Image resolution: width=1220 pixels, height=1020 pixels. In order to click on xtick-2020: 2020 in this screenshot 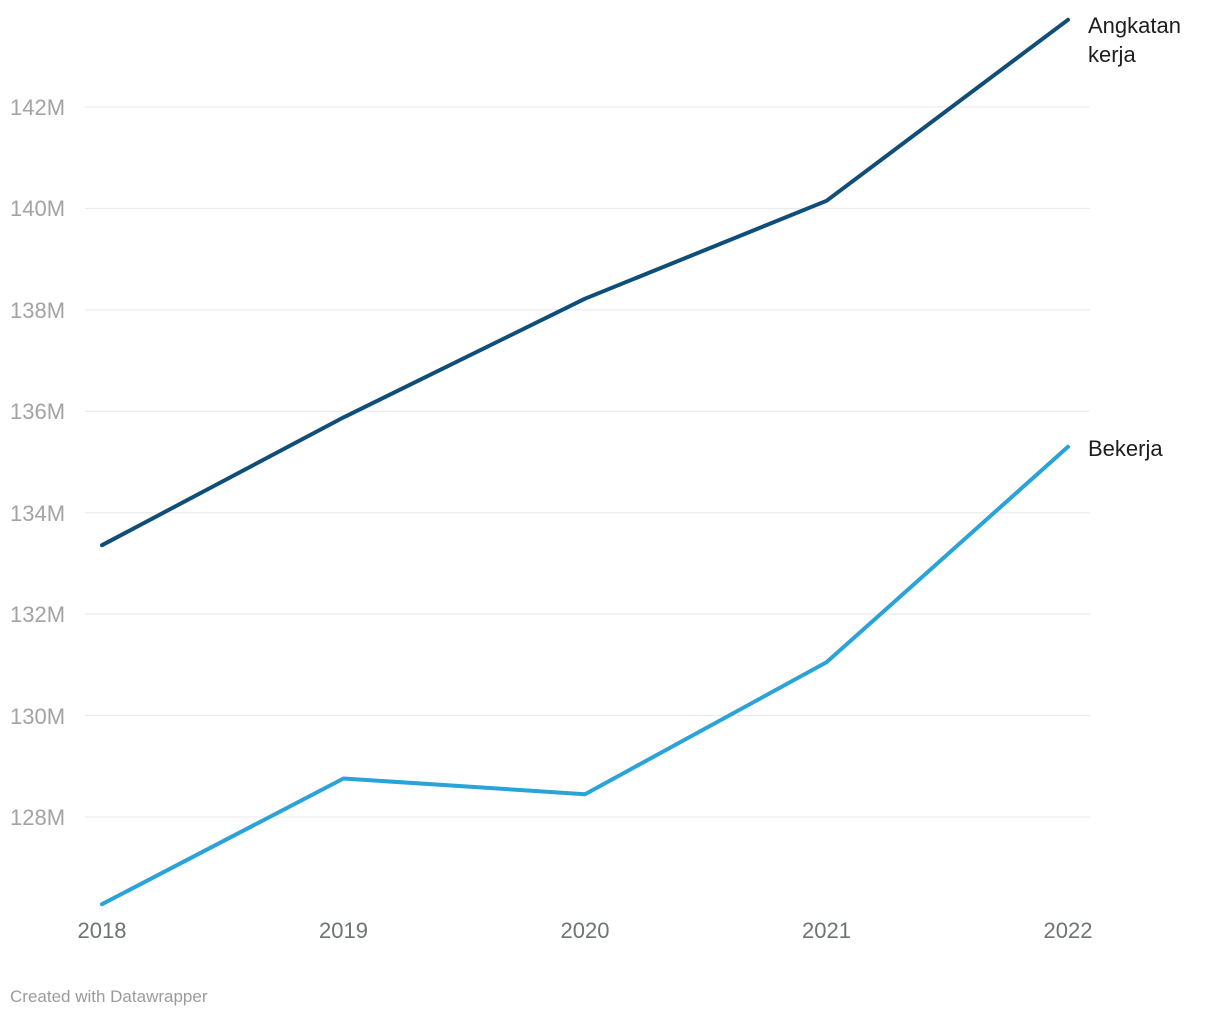, I will do `click(585, 930)`.